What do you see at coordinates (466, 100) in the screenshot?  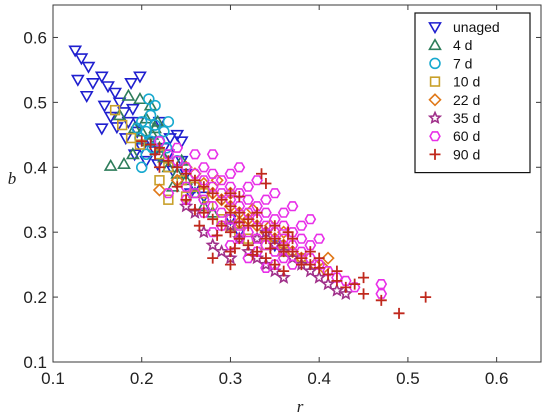 I see `legend-label-4: 22 d` at bounding box center [466, 100].